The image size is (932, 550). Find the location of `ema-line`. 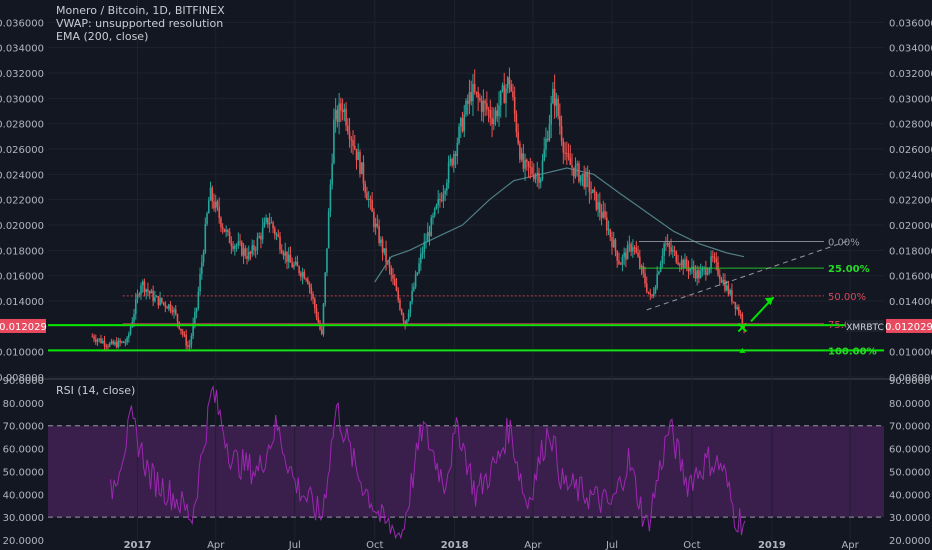

ema-line is located at coordinates (559, 225).